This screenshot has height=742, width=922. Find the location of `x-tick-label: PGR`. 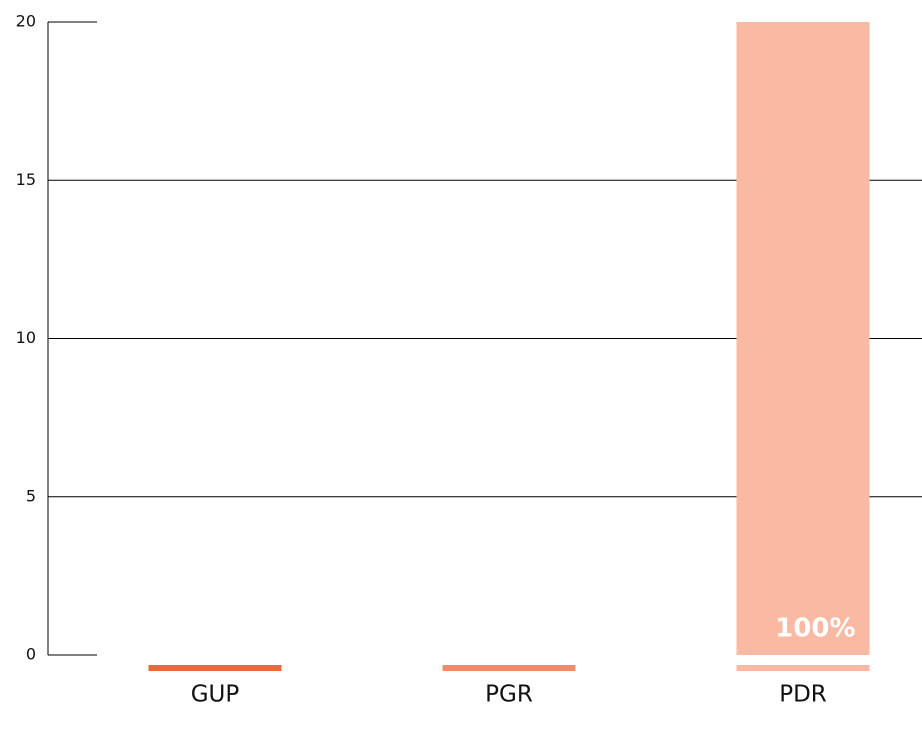

x-tick-label: PGR is located at coordinates (509, 695).